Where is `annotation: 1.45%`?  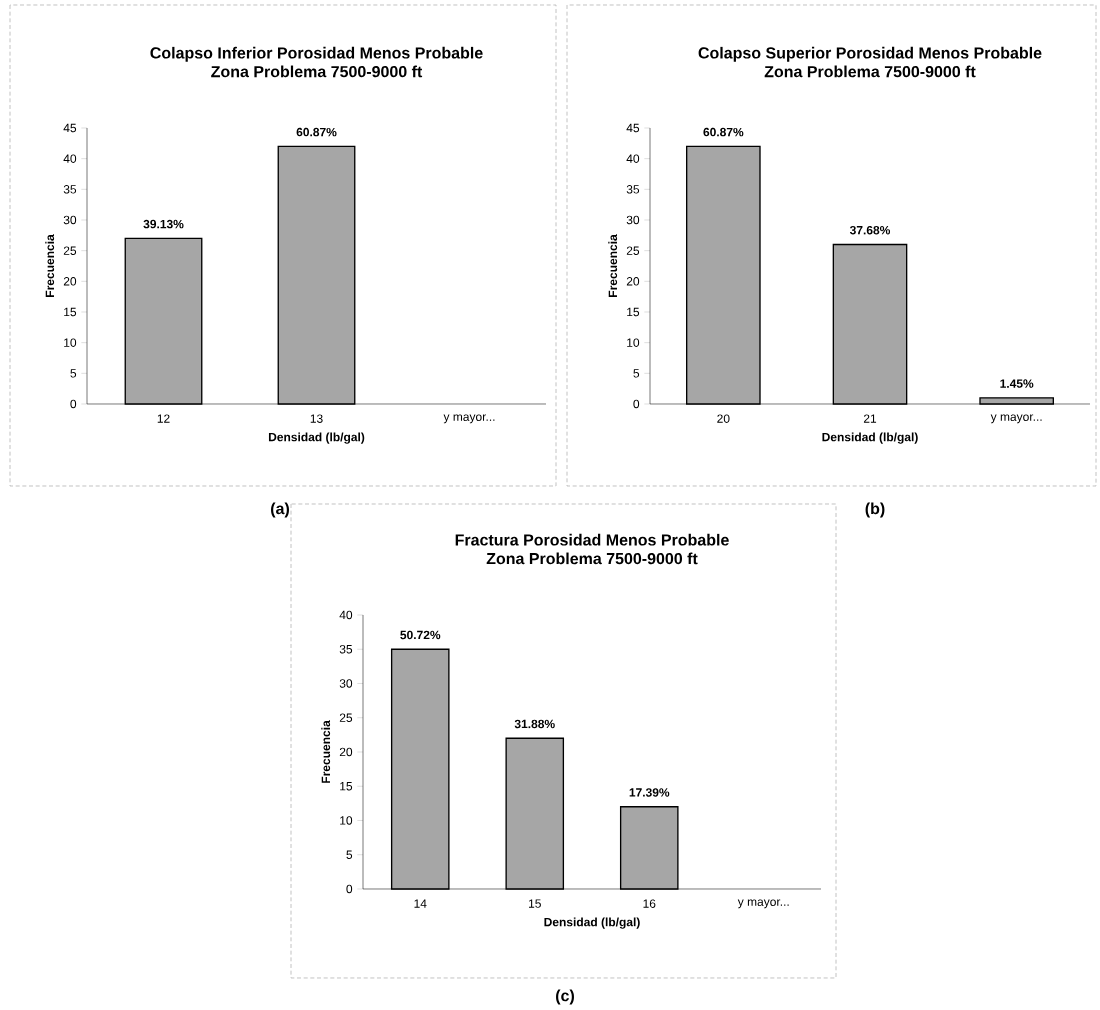 annotation: 1.45% is located at coordinates (1017, 383).